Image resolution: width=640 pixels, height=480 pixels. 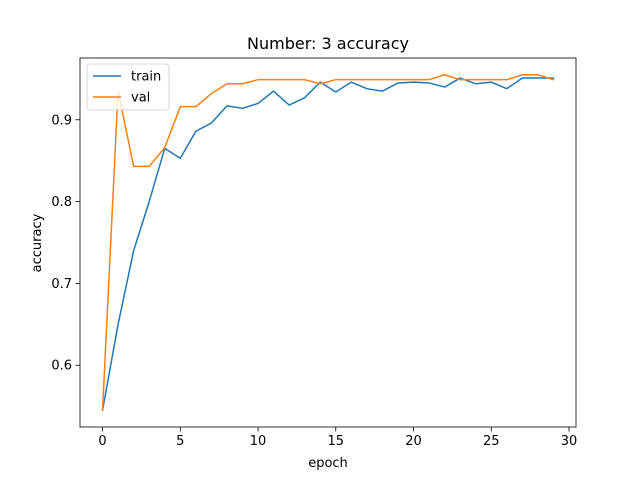 What do you see at coordinates (328, 463) in the screenshot?
I see `x-axis-label: epoch` at bounding box center [328, 463].